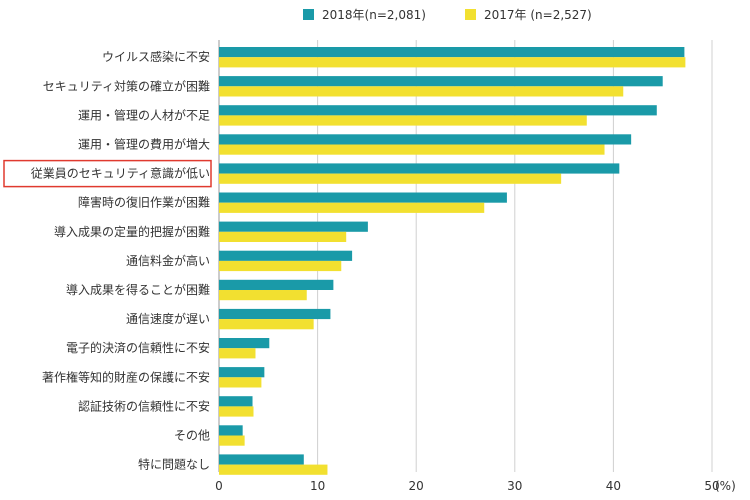 This screenshot has width=750, height=500. Describe the element at coordinates (475, 486) in the screenshot. I see `x-axis-ticks: 0 10 20 30 40 50(%)` at that location.